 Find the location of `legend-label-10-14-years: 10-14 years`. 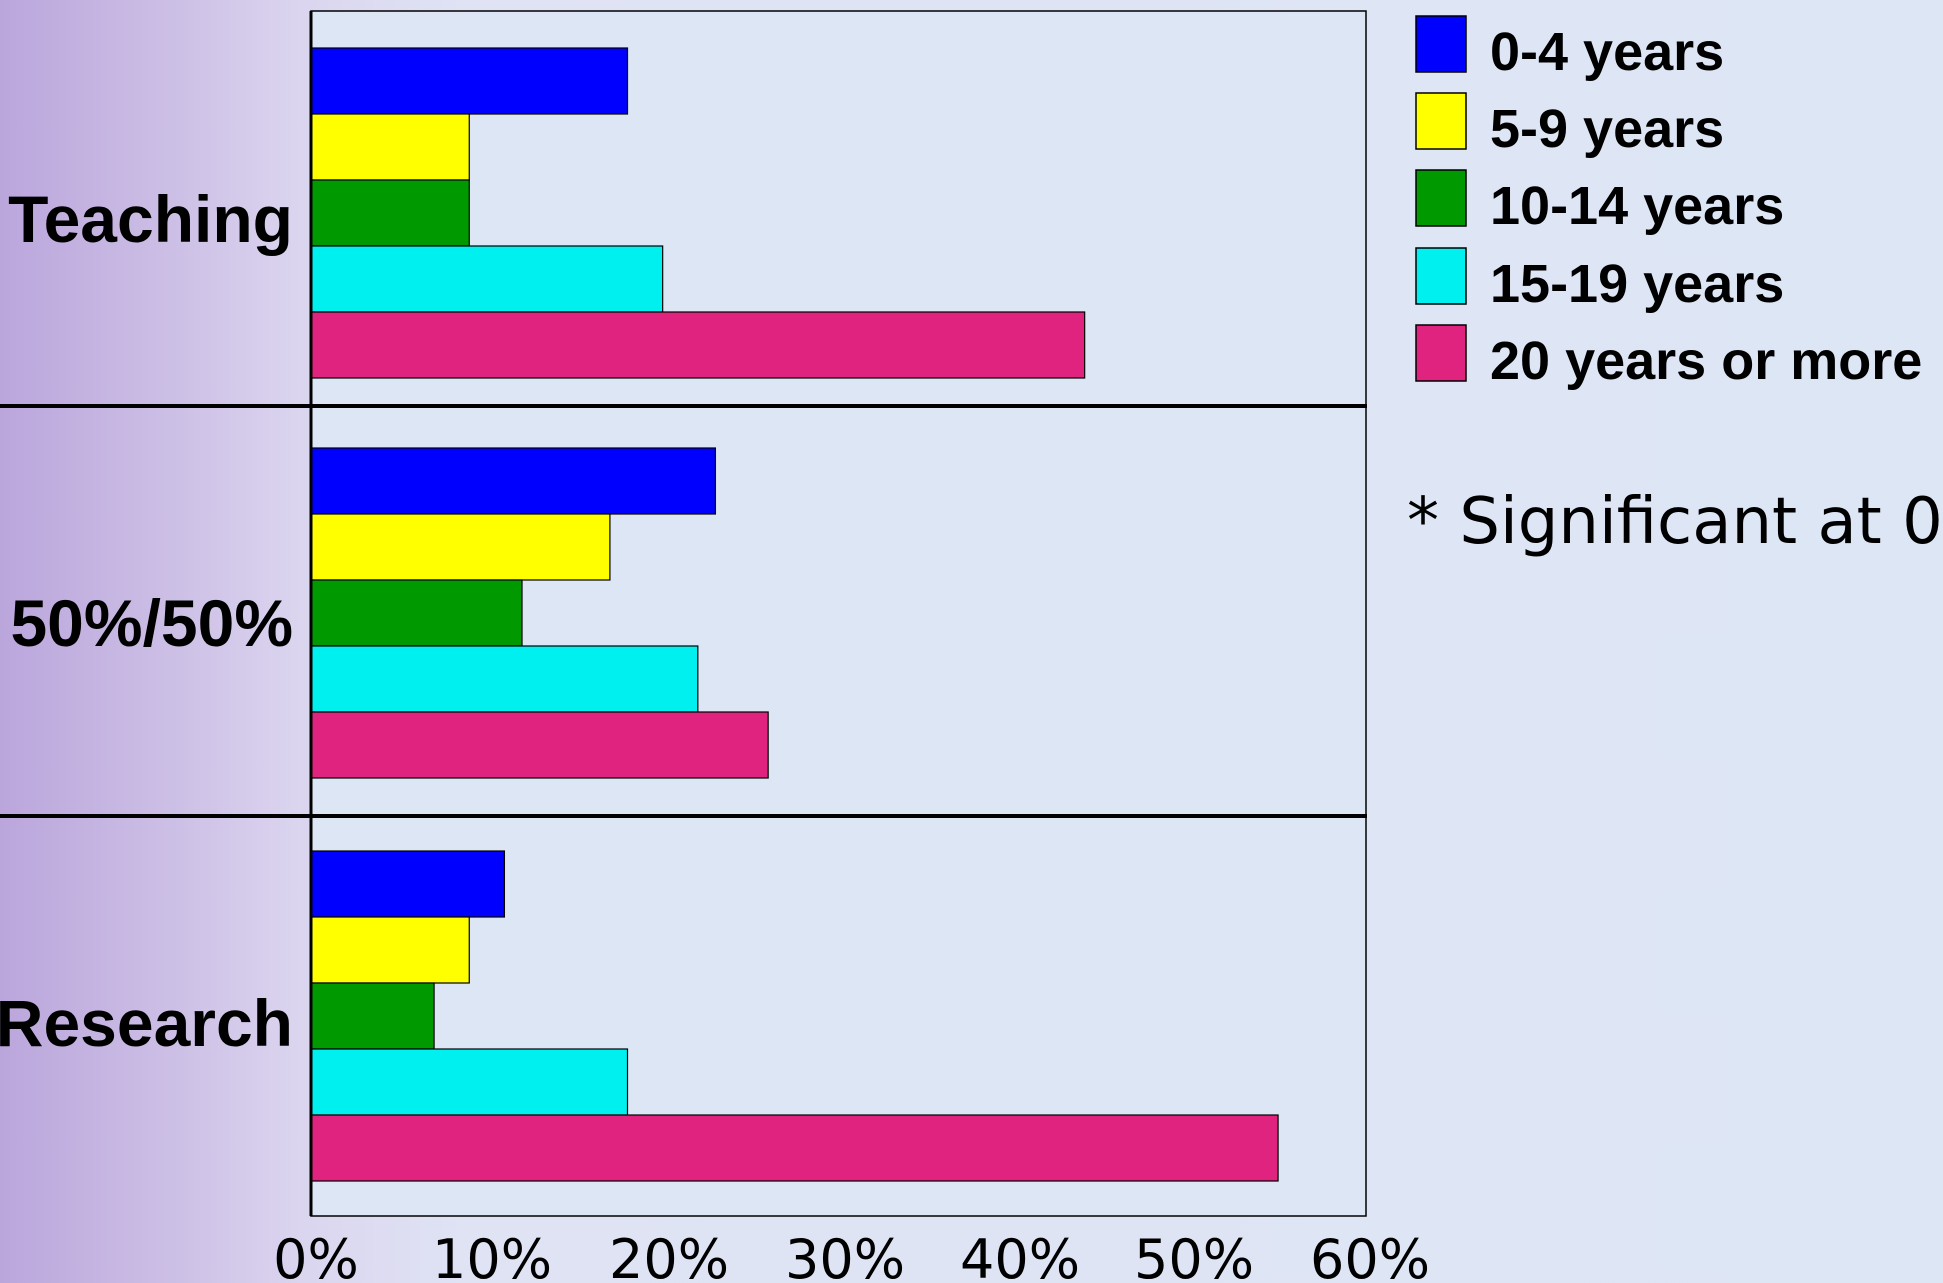

legend-label-10-14-years: 10-14 years is located at coordinates (1637, 206).